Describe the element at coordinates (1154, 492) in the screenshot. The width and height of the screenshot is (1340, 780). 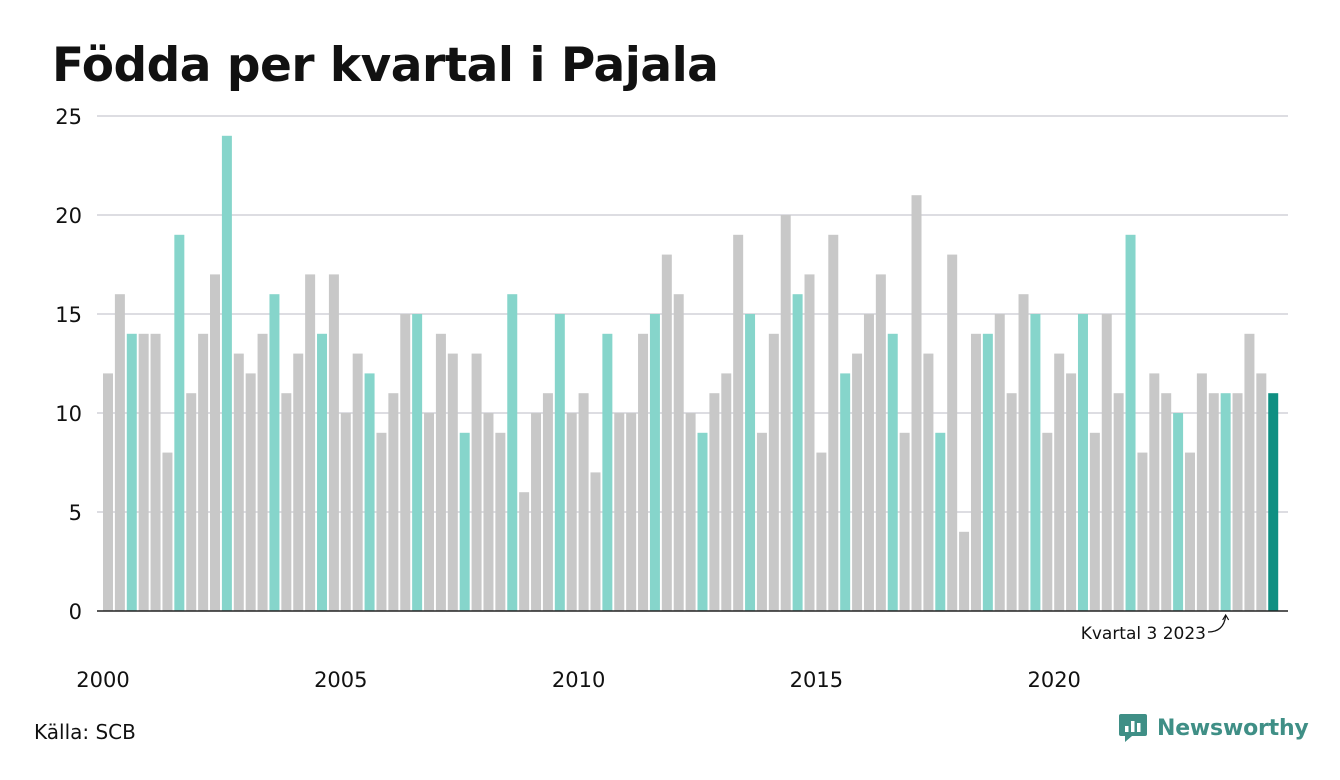
I see `bar-2022-q1` at that location.